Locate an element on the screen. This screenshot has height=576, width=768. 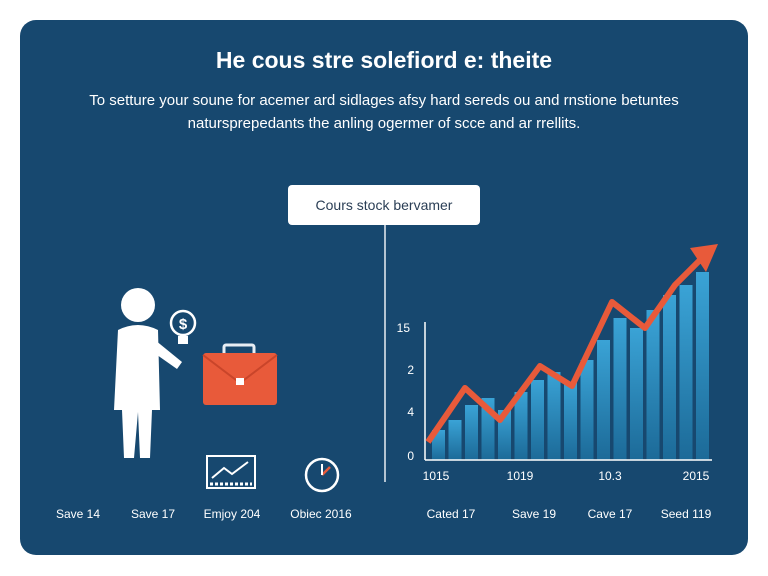
y-label: 0 is located at coordinates (410, 456).